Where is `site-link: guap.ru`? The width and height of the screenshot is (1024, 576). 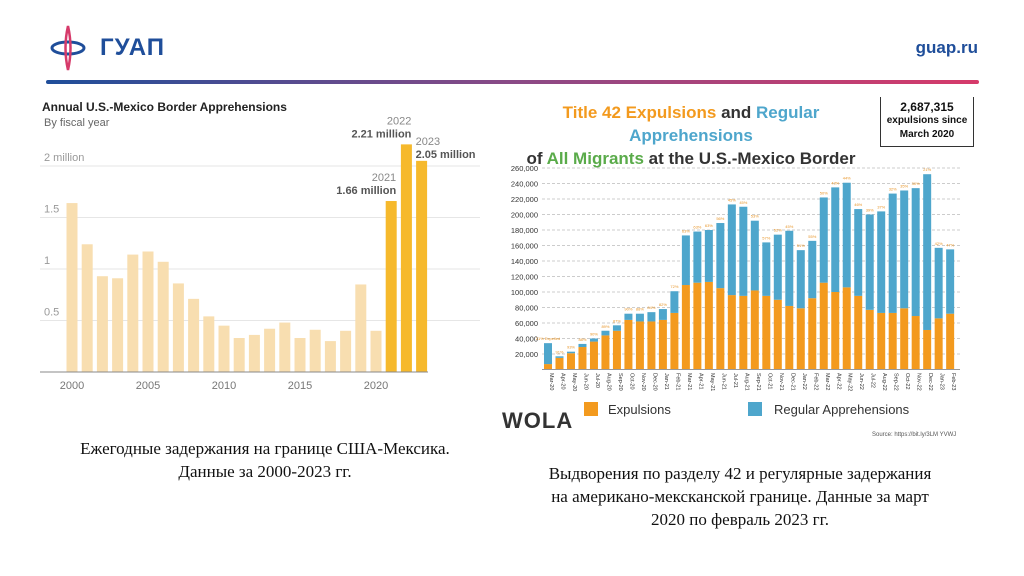 site-link: guap.ru is located at coordinates (946, 47).